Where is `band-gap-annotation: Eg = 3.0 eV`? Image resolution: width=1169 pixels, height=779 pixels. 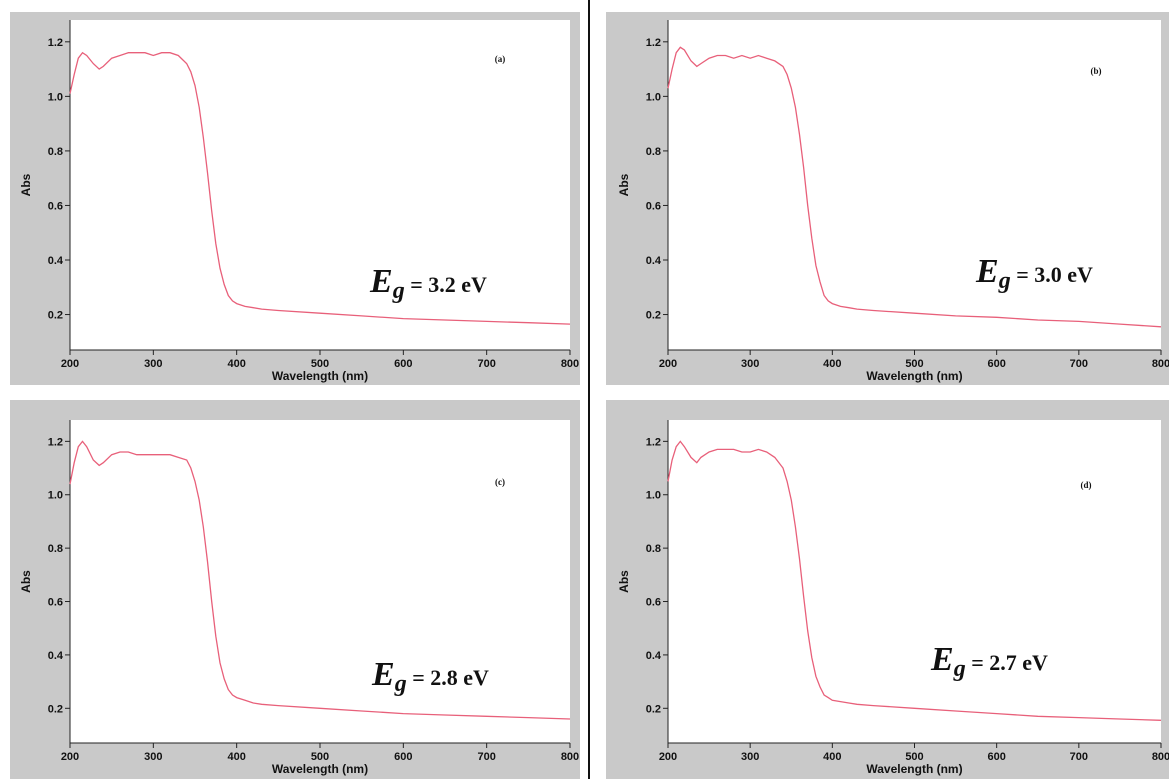 band-gap-annotation: Eg = 3.0 eV is located at coordinates (1034, 273).